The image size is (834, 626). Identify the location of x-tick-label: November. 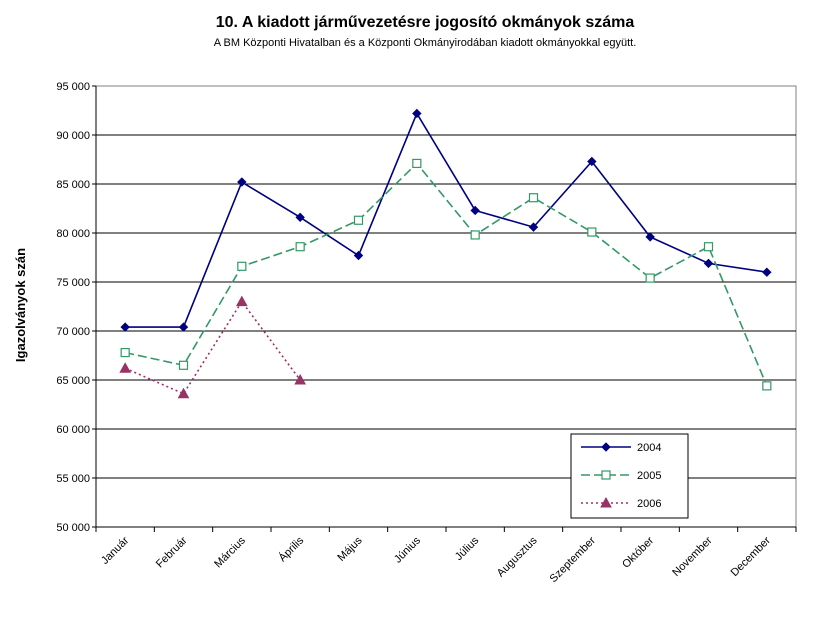
(692, 556).